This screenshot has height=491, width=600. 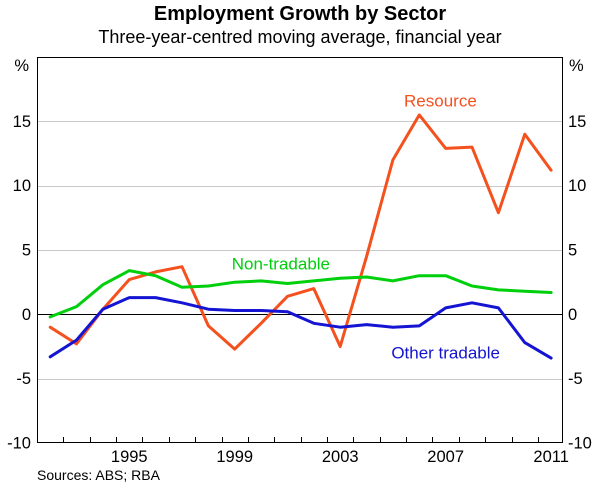 What do you see at coordinates (445, 457) in the screenshot?
I see `x-tick-label: 2007` at bounding box center [445, 457].